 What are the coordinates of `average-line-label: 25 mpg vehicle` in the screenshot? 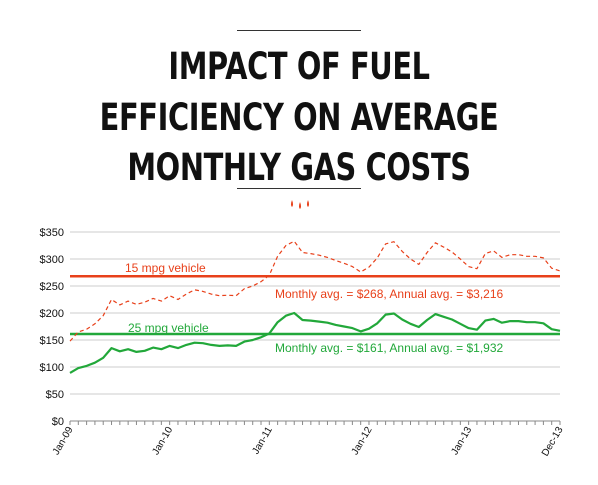 It's located at (168, 328).